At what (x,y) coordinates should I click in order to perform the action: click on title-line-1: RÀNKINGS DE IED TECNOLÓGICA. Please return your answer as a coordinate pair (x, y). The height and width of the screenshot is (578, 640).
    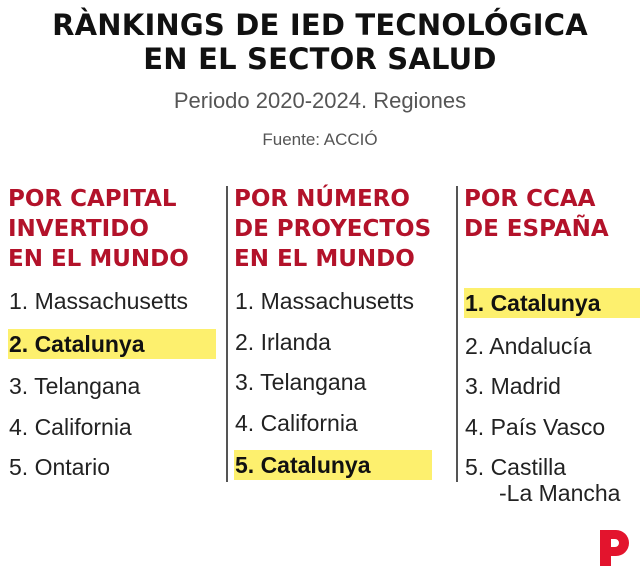
    Looking at the image, I should click on (320, 25).